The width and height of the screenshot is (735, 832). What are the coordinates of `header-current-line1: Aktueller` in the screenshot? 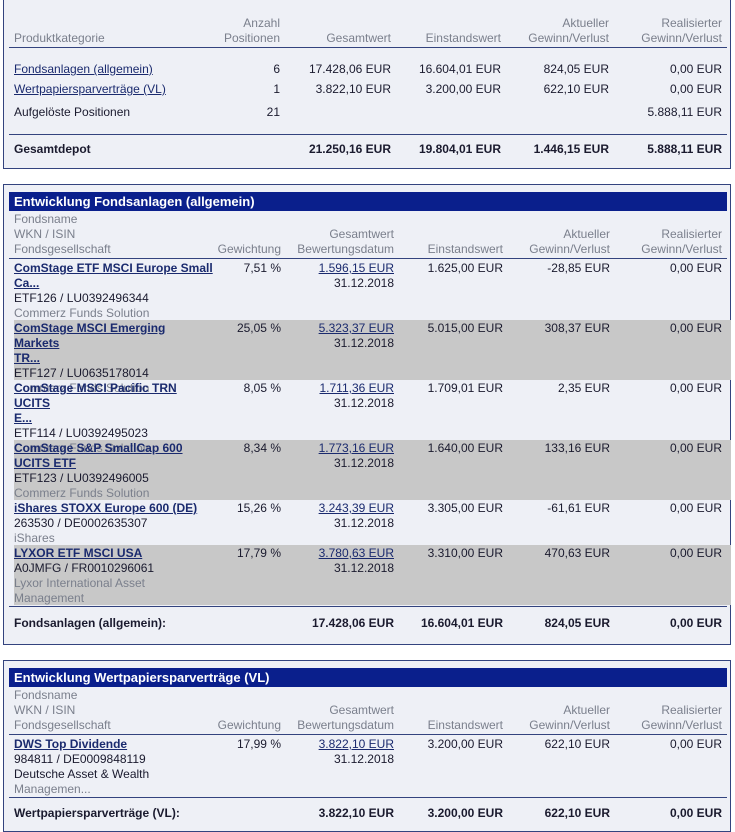 It's located at (585, 23).